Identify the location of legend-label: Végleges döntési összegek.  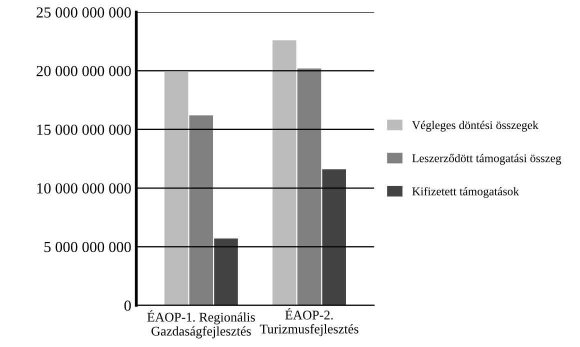
(475, 126).